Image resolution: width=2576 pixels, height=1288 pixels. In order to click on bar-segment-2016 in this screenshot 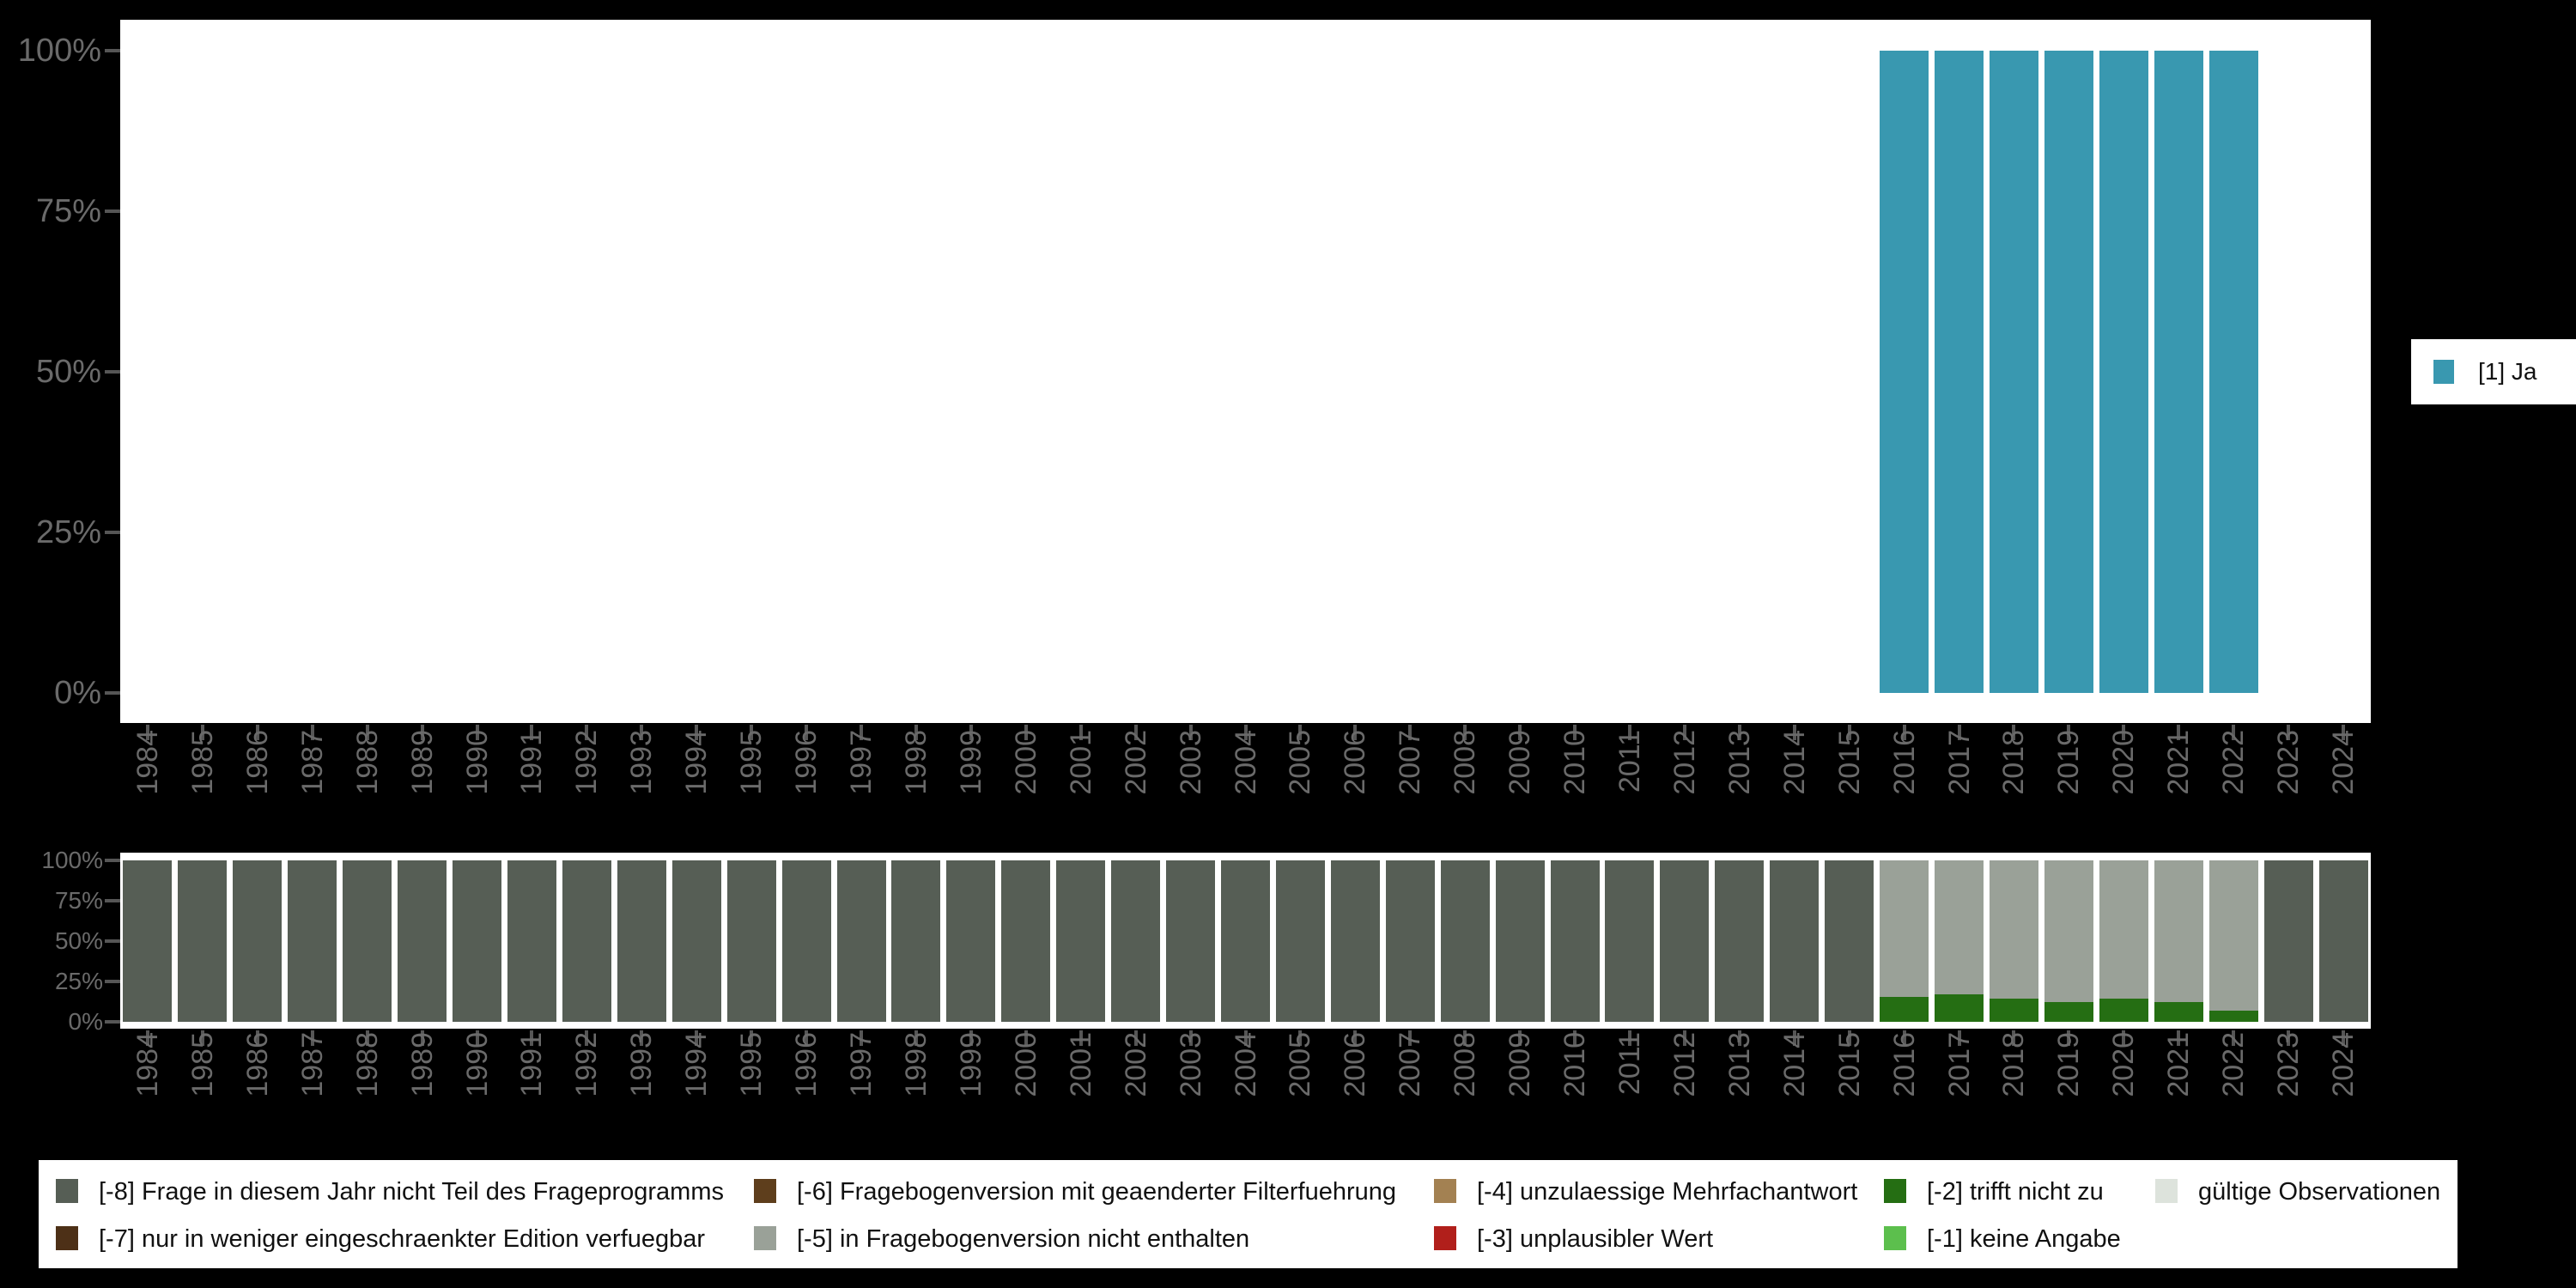, I will do `click(1904, 1009)`.